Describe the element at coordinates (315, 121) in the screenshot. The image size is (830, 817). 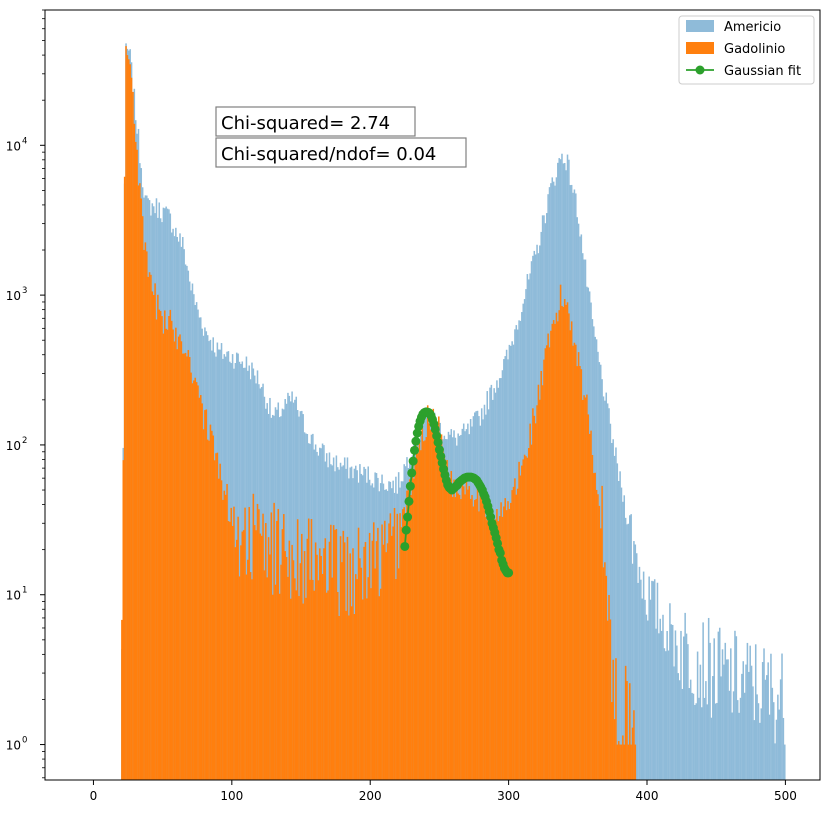
I see `chi-squared-annotation: Chi-squared= 2.74` at that location.